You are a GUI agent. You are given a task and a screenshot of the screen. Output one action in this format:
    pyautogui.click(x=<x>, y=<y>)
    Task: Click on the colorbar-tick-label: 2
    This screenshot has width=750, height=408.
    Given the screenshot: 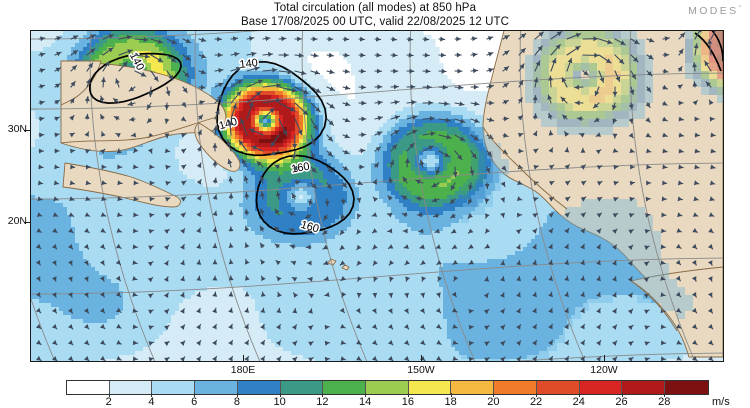 What is the action you would take?
    pyautogui.click(x=108, y=402)
    